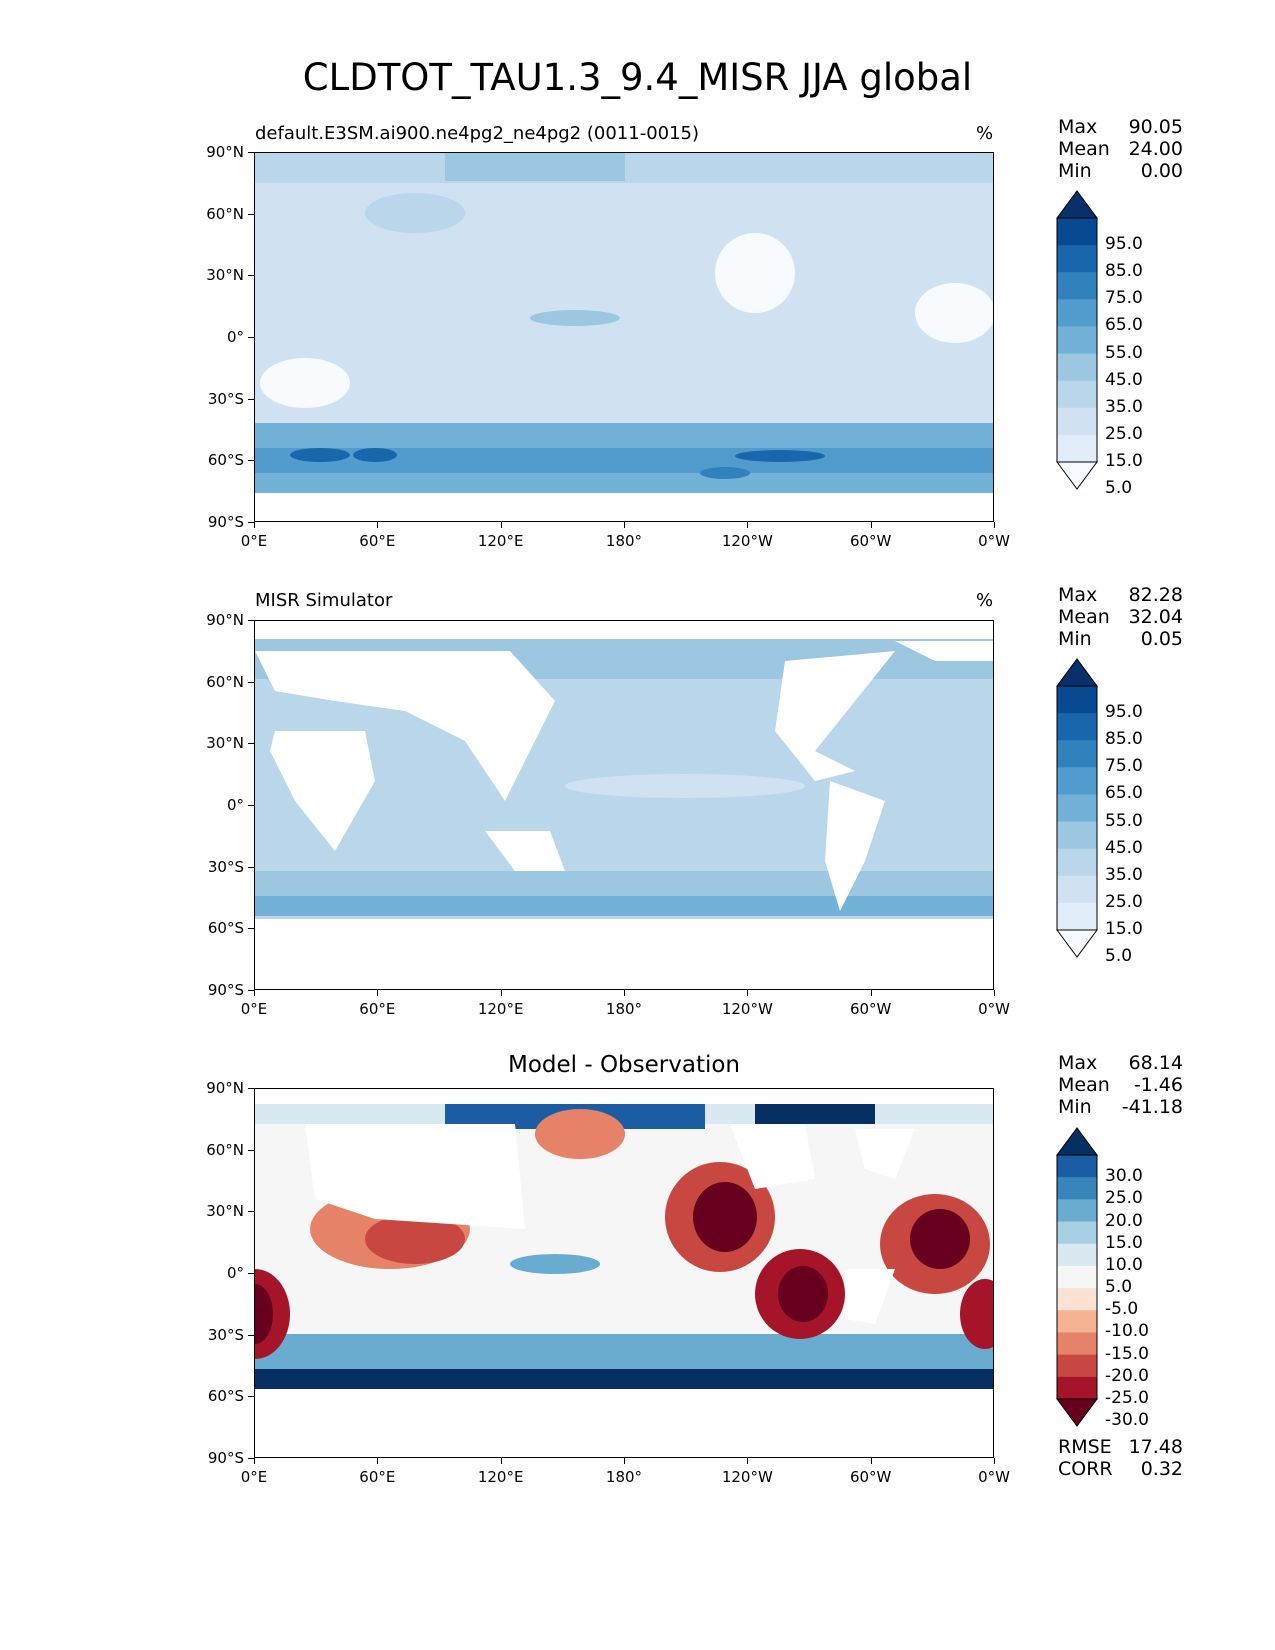 This screenshot has width=1275, height=1650. I want to click on panel-1-map, so click(624, 337).